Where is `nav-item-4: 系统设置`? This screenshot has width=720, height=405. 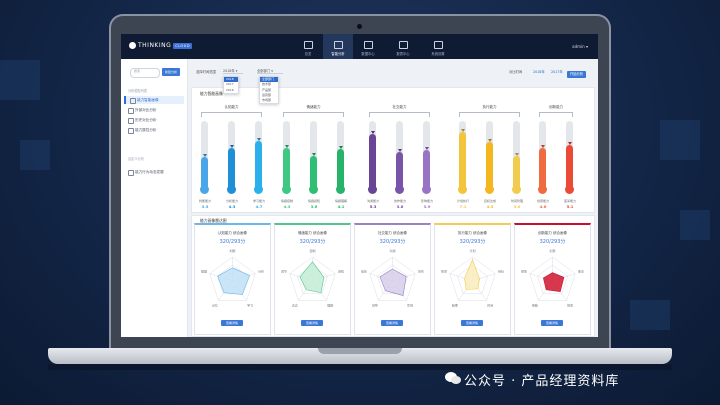 nav-item-4: 系统设置 is located at coordinates (438, 46).